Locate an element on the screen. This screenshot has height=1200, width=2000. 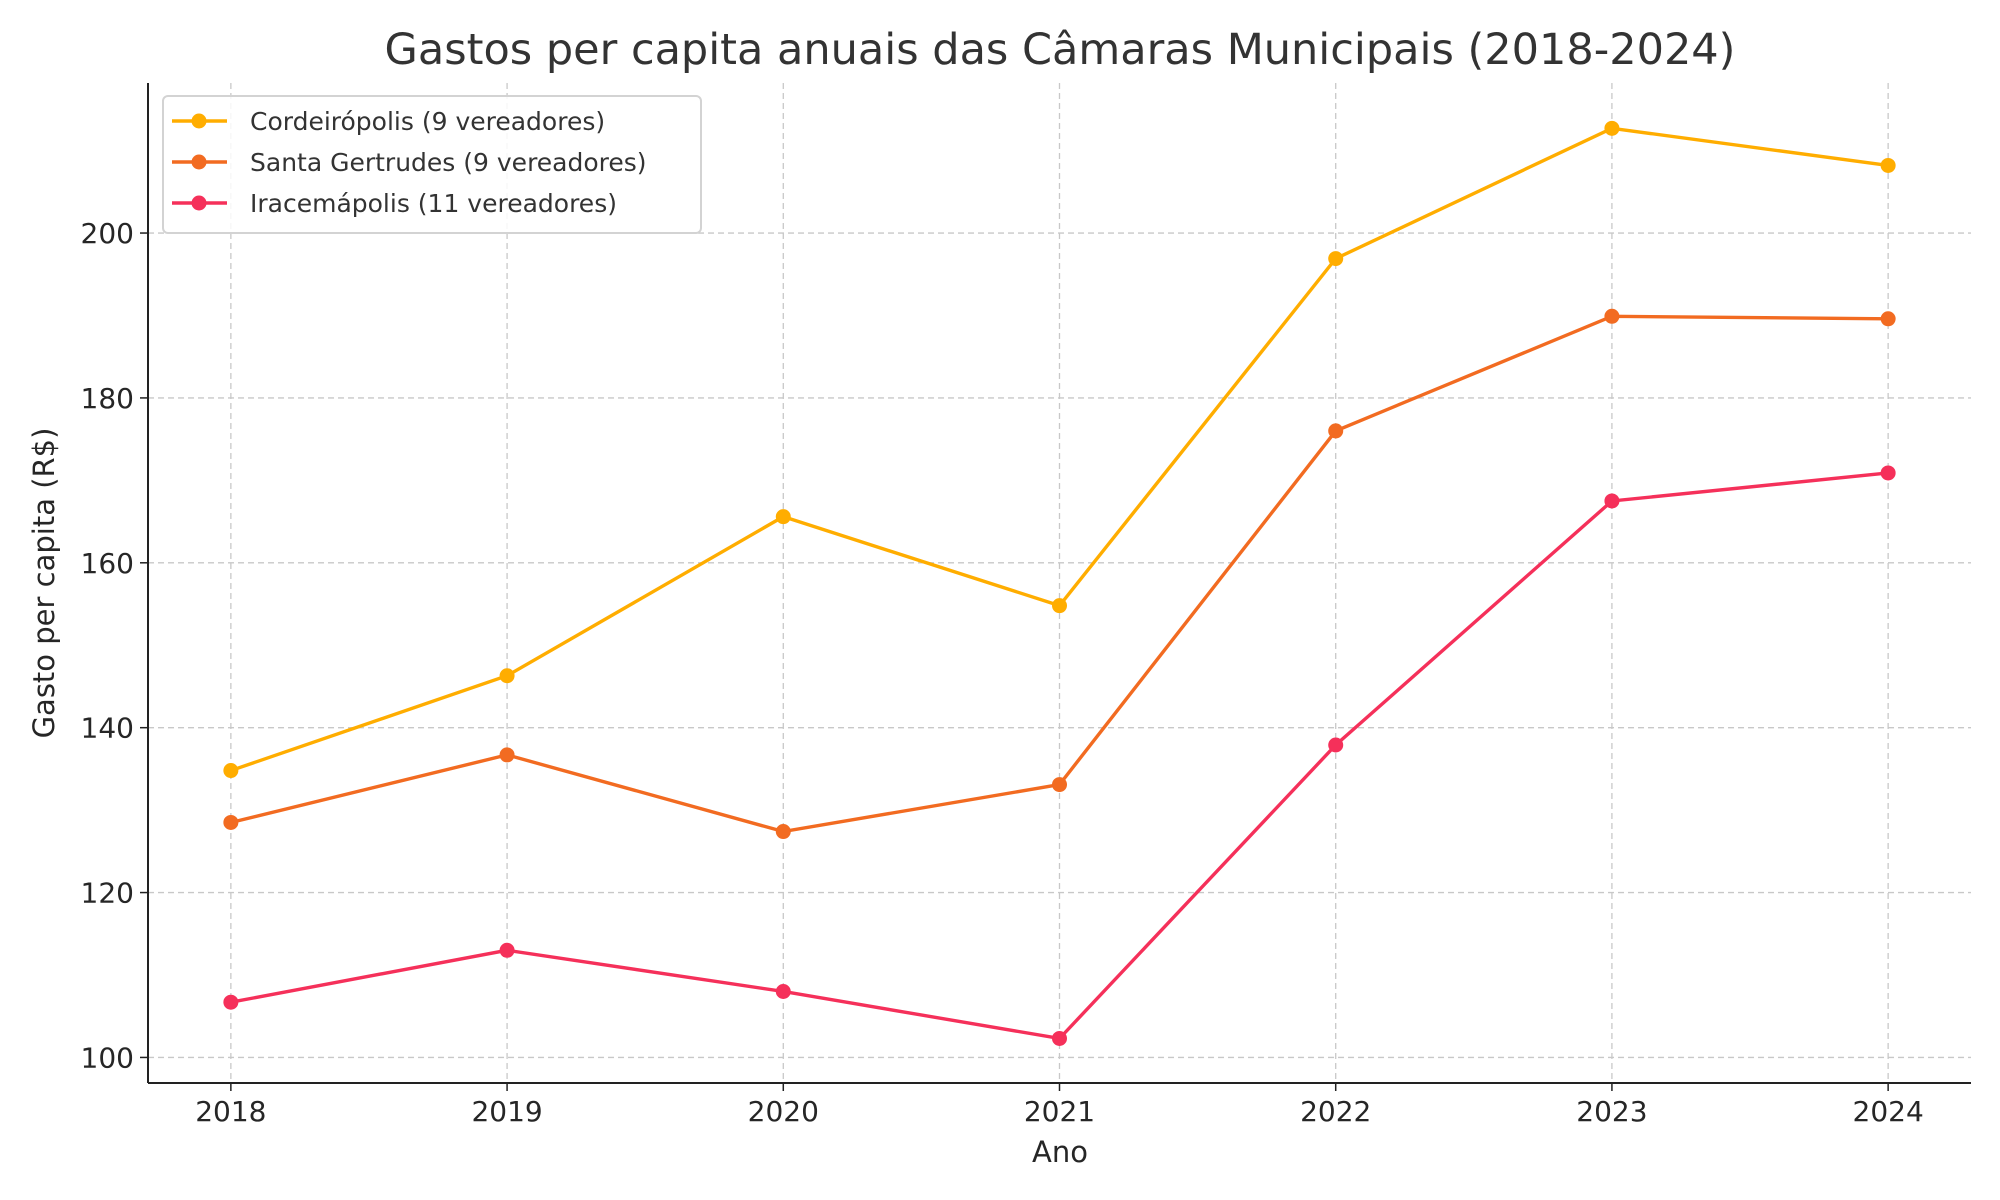
y-tick-label: 180 is located at coordinates (107, 398).